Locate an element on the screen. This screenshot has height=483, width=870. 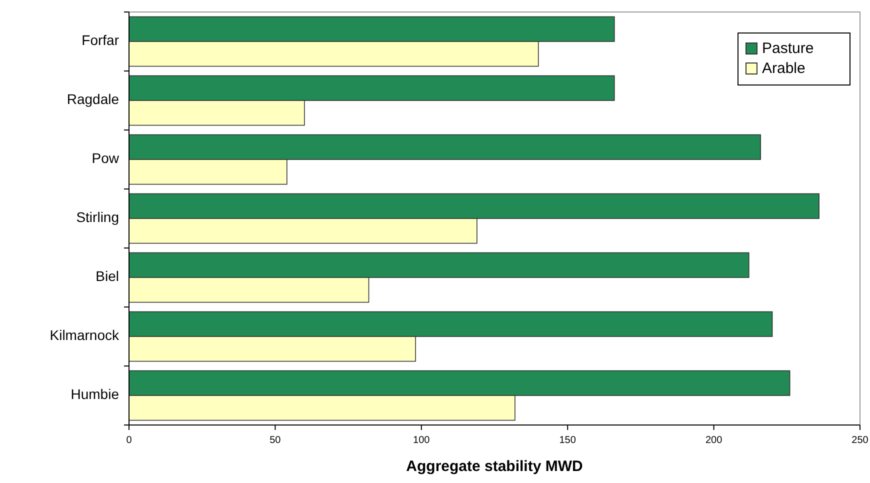
y-tick-label: Biel is located at coordinates (107, 276).